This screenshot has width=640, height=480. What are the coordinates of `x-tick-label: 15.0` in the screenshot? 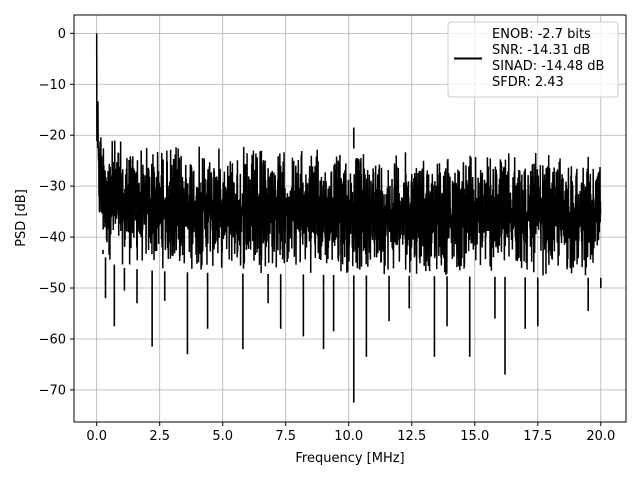 It's located at (474, 436).